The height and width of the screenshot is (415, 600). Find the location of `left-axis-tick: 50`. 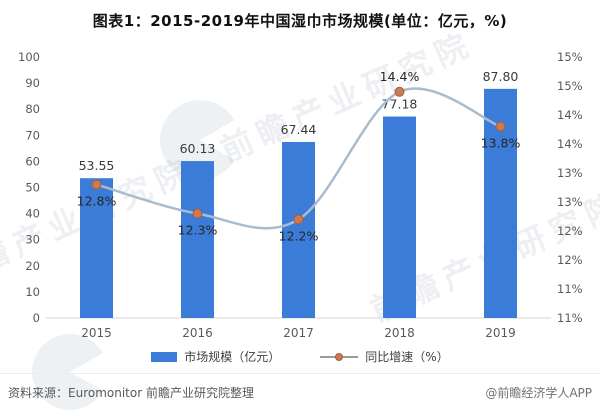

left-axis-tick: 50 is located at coordinates (32, 188).